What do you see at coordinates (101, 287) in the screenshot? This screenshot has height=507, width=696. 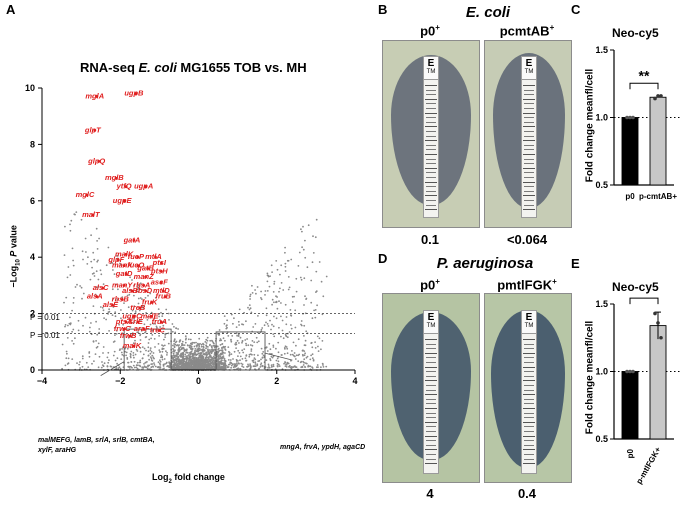 I see `volcano-gene-label: alsC` at bounding box center [101, 287].